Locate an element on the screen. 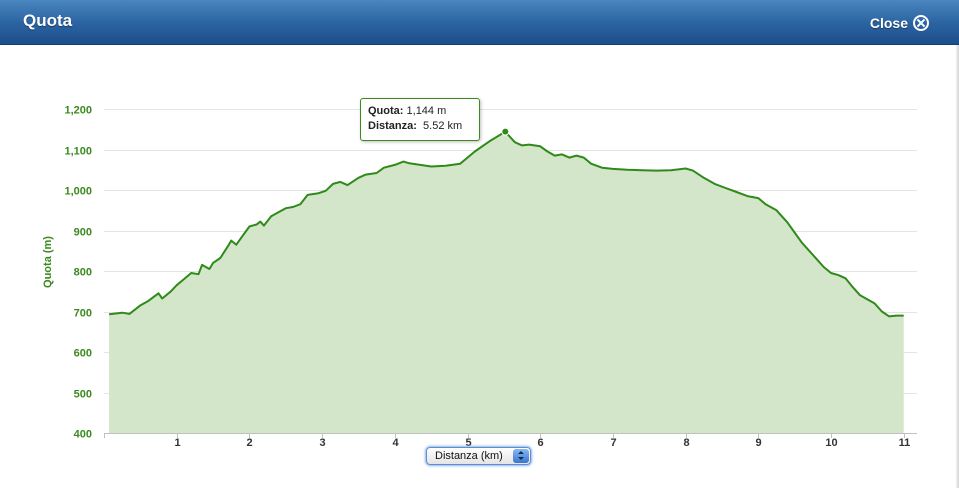 Image resolution: width=959 pixels, height=488 pixels. tooltip-distanza-value: 5.52 km is located at coordinates (443, 126).